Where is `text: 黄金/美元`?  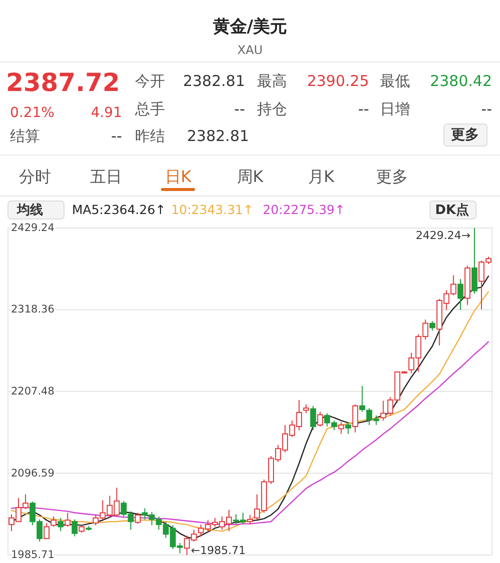
text: 黄金/美元 is located at coordinates (250, 27).